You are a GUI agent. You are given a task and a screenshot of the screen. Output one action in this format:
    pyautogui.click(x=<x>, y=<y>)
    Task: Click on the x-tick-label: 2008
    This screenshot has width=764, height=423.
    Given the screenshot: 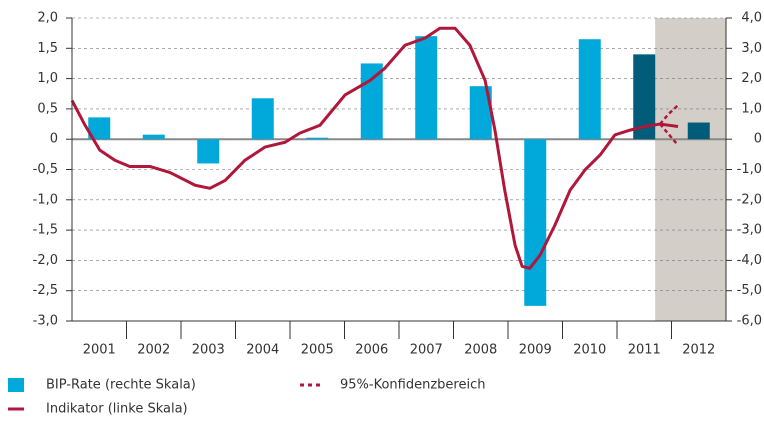 What is the action you would take?
    pyautogui.click(x=480, y=350)
    